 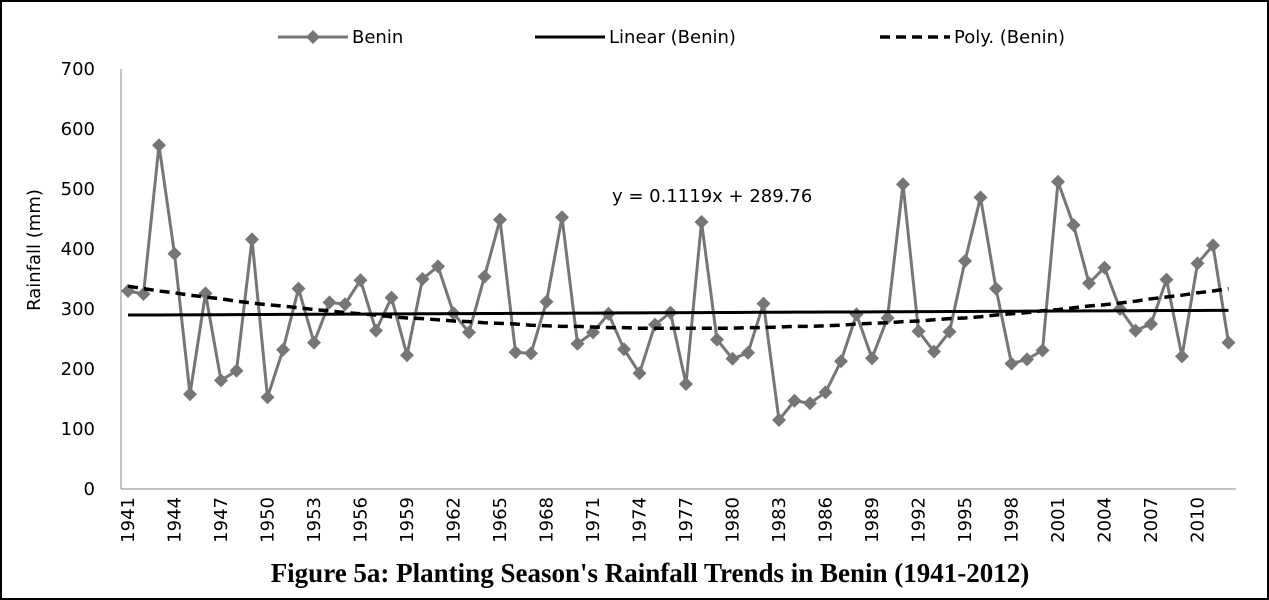 What do you see at coordinates (965, 520) in the screenshot?
I see `x-tick-label: 1995` at bounding box center [965, 520].